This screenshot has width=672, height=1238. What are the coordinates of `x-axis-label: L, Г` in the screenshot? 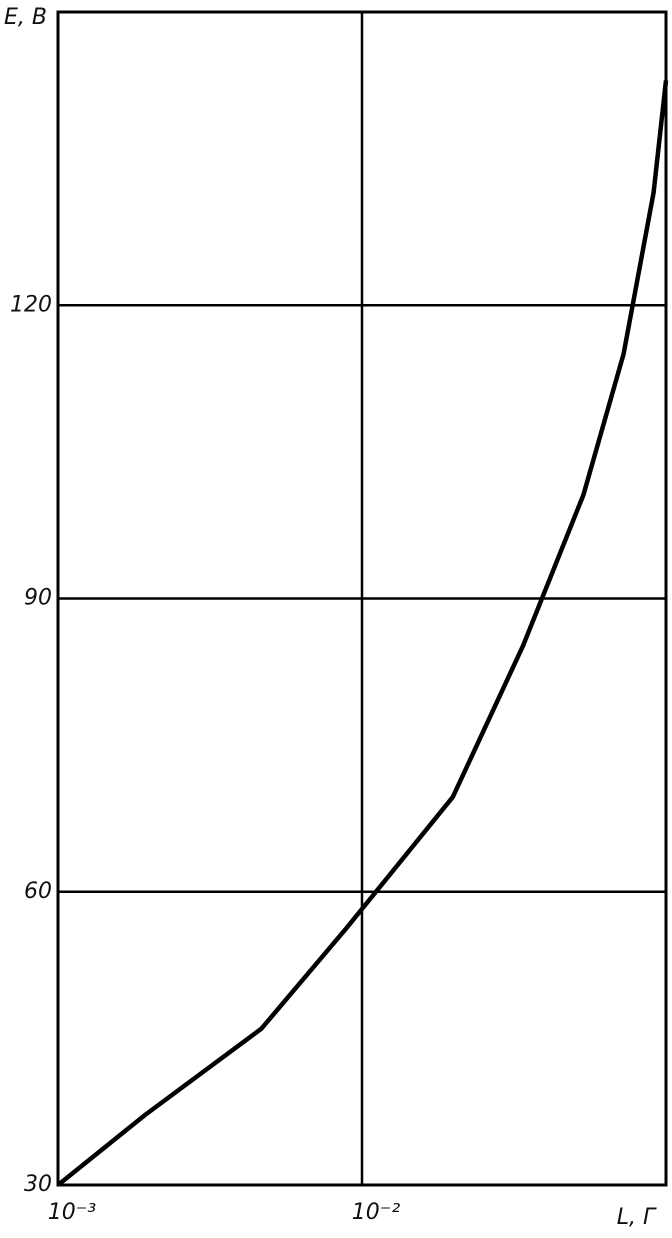 It's located at (637, 1217).